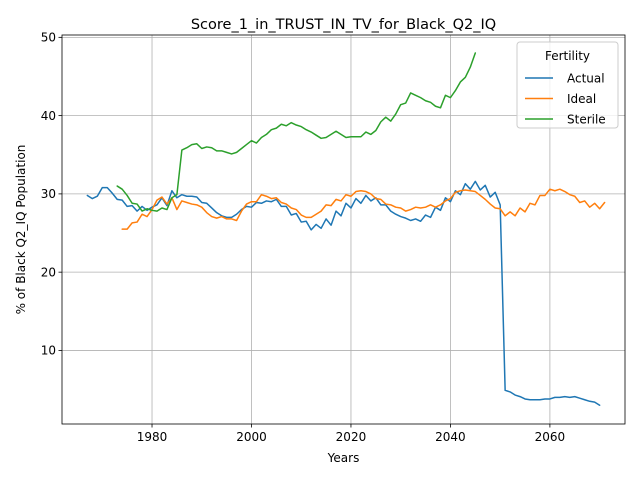 The height and width of the screenshot is (484, 640). Describe the element at coordinates (343, 25) in the screenshot. I see `chart-title: Score_1_in_TRUST_IN_TV_for_Black_Q2_IQ` at that location.